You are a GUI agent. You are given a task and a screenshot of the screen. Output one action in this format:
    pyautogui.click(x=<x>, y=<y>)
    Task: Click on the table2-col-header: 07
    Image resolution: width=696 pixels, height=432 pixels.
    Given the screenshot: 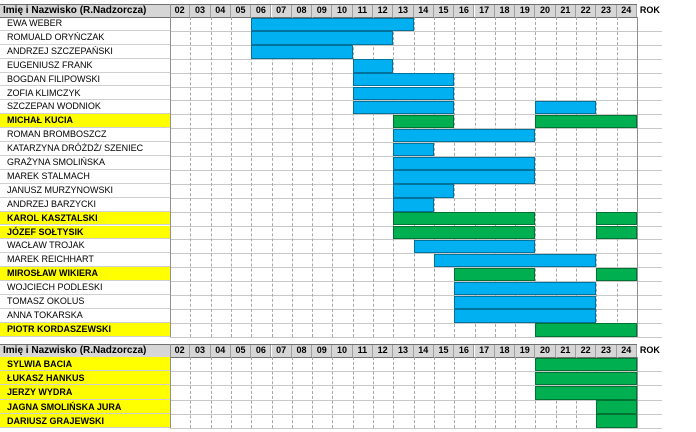 What is the action you would take?
    pyautogui.click(x=281, y=350)
    